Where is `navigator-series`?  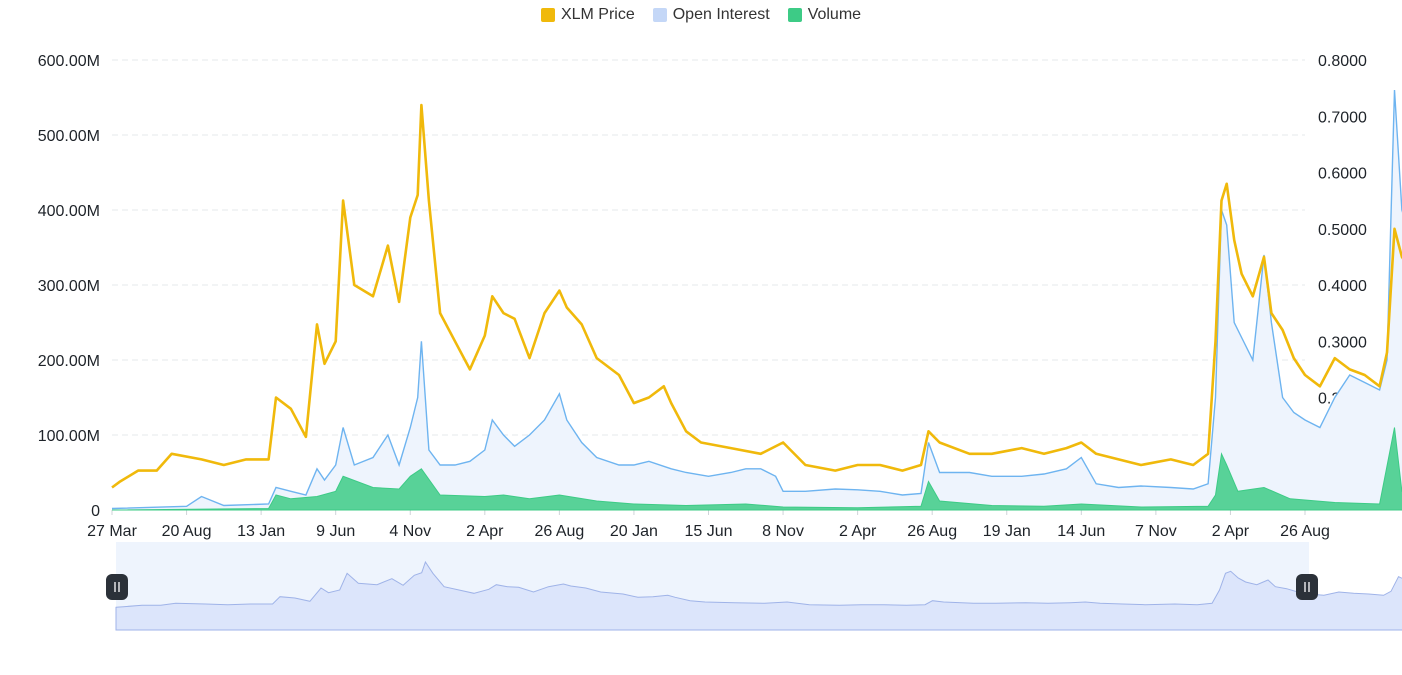
navigator-series is located at coordinates (758, 595).